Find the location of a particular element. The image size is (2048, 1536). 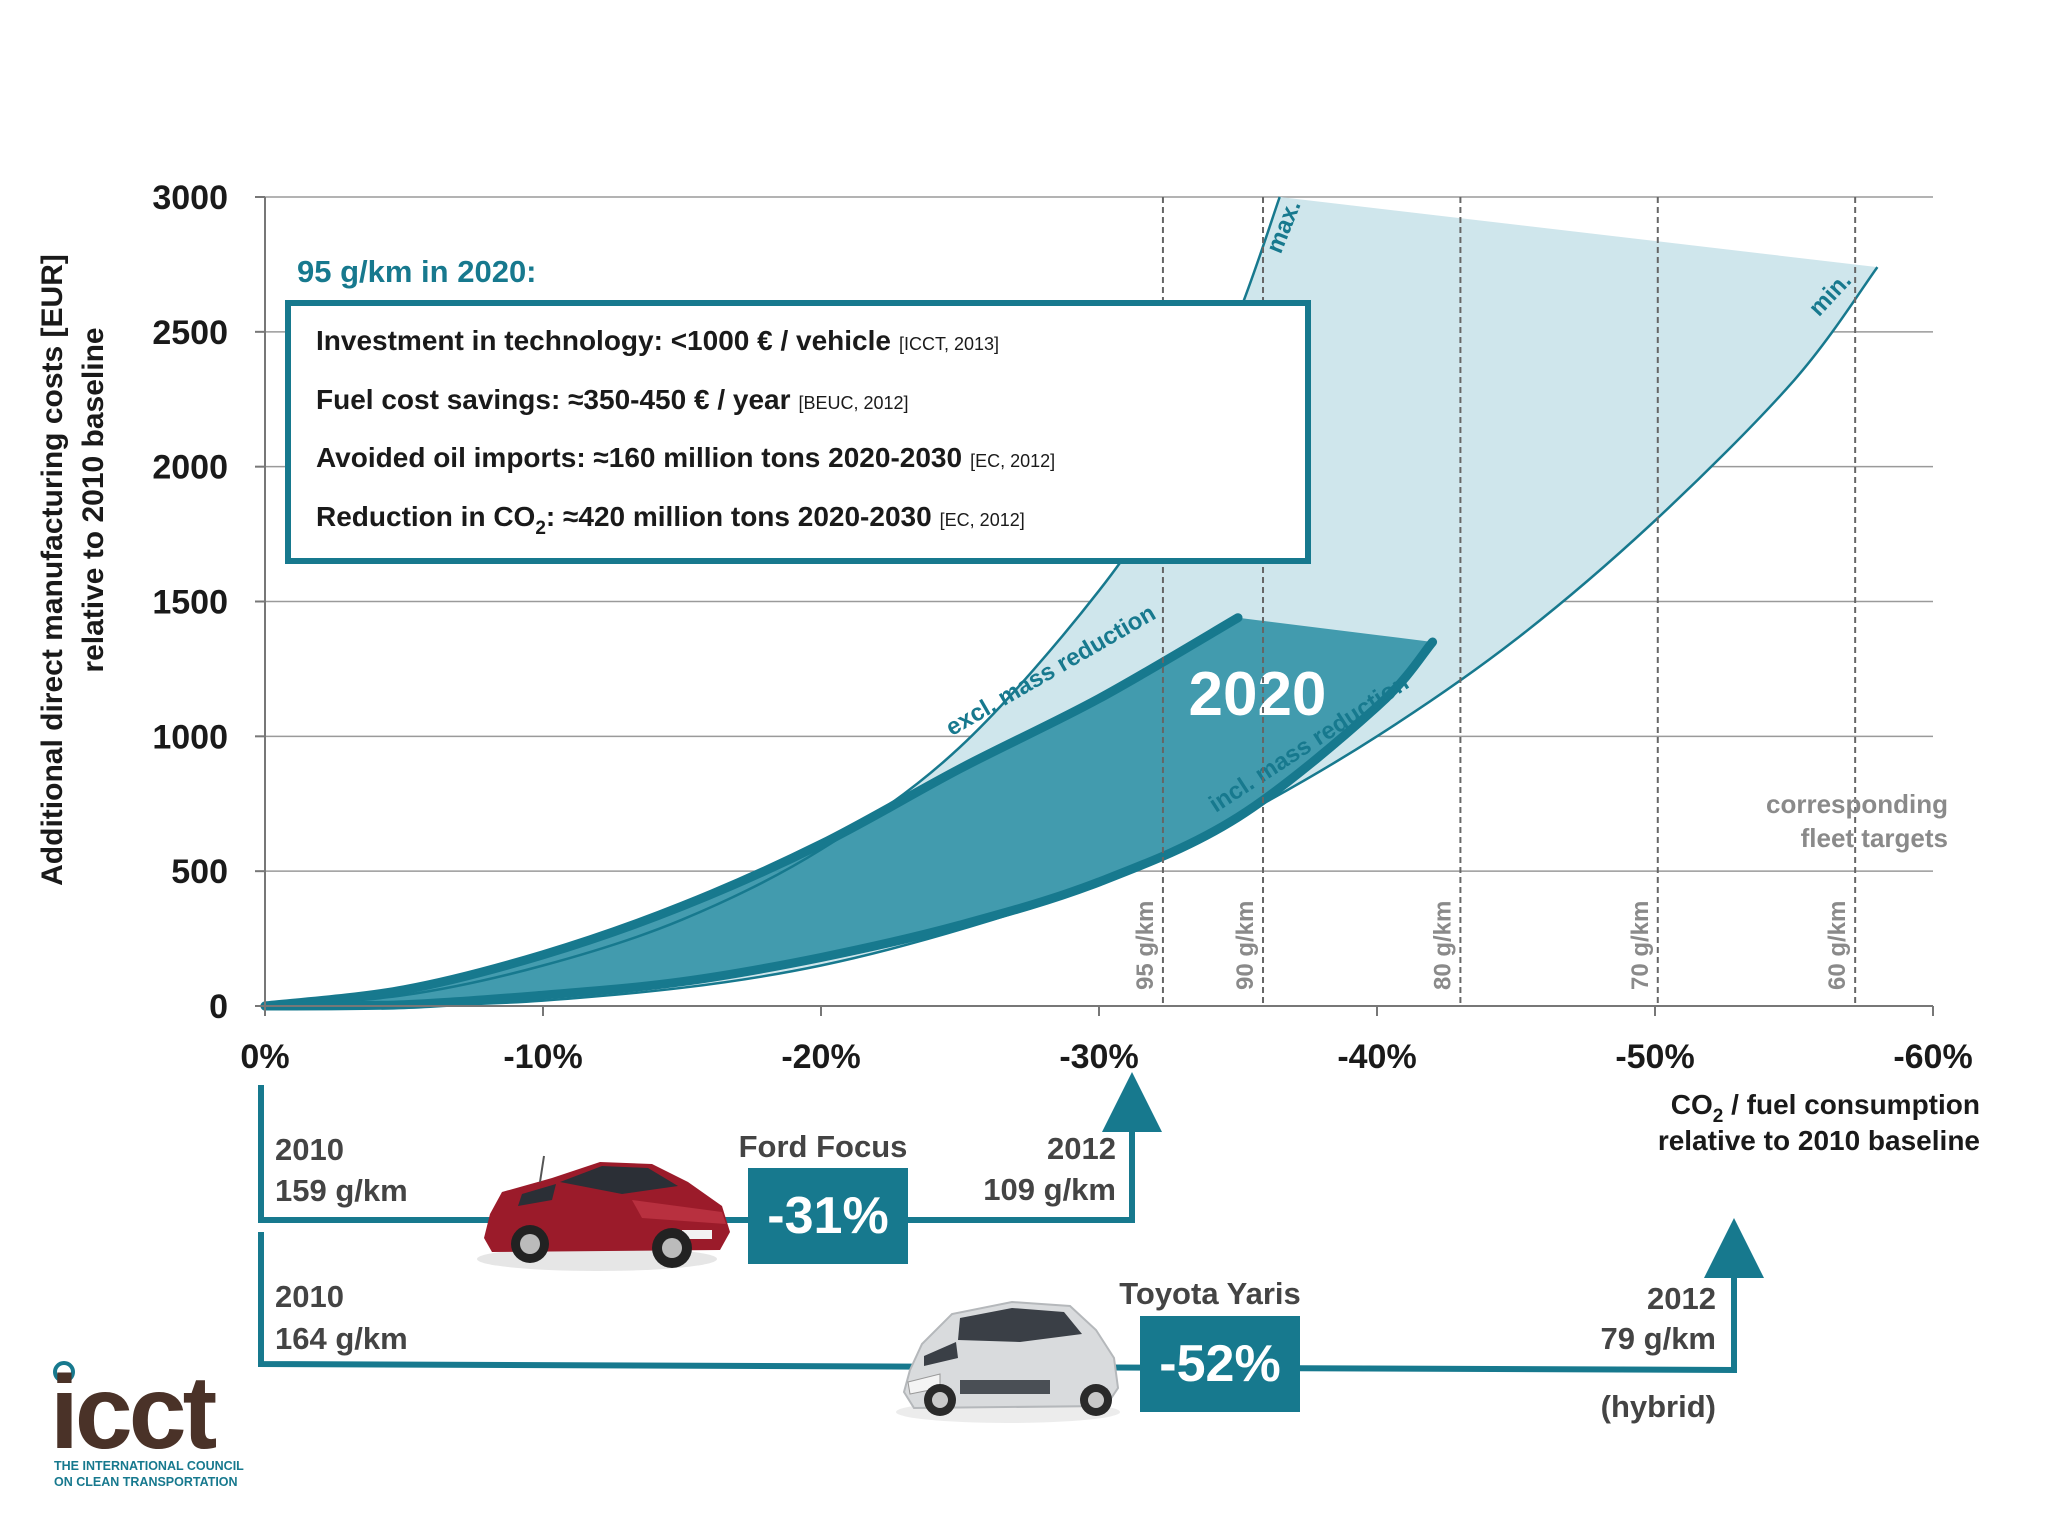

y-tick-label: 2500 is located at coordinates (190, 333).